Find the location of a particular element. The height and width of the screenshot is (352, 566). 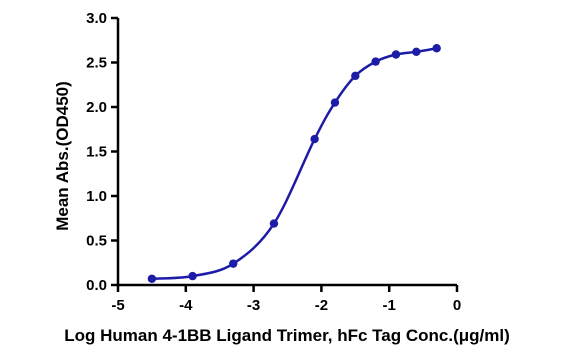

y-axis: 0.0 0.5 1.0 1.5 2.0 2.5 3.0 is located at coordinates (103, 152).